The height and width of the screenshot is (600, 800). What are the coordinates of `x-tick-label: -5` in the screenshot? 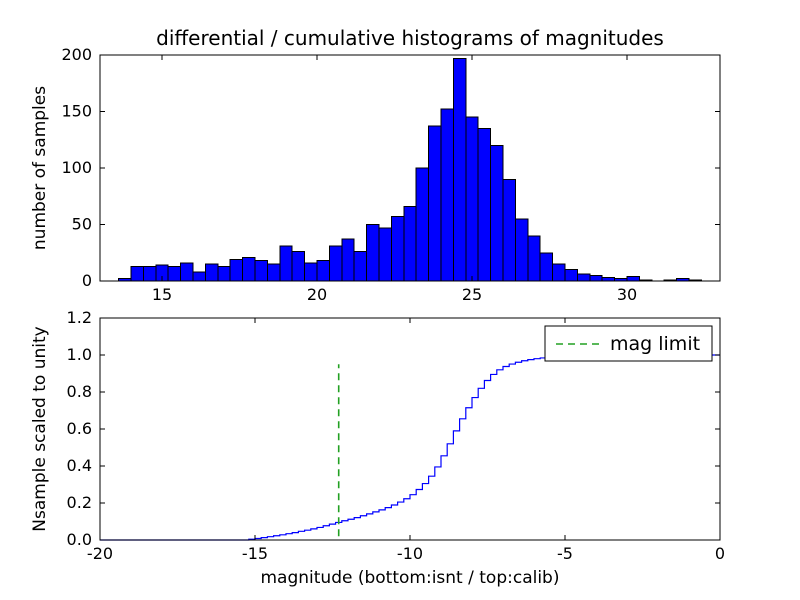 It's located at (565, 553).